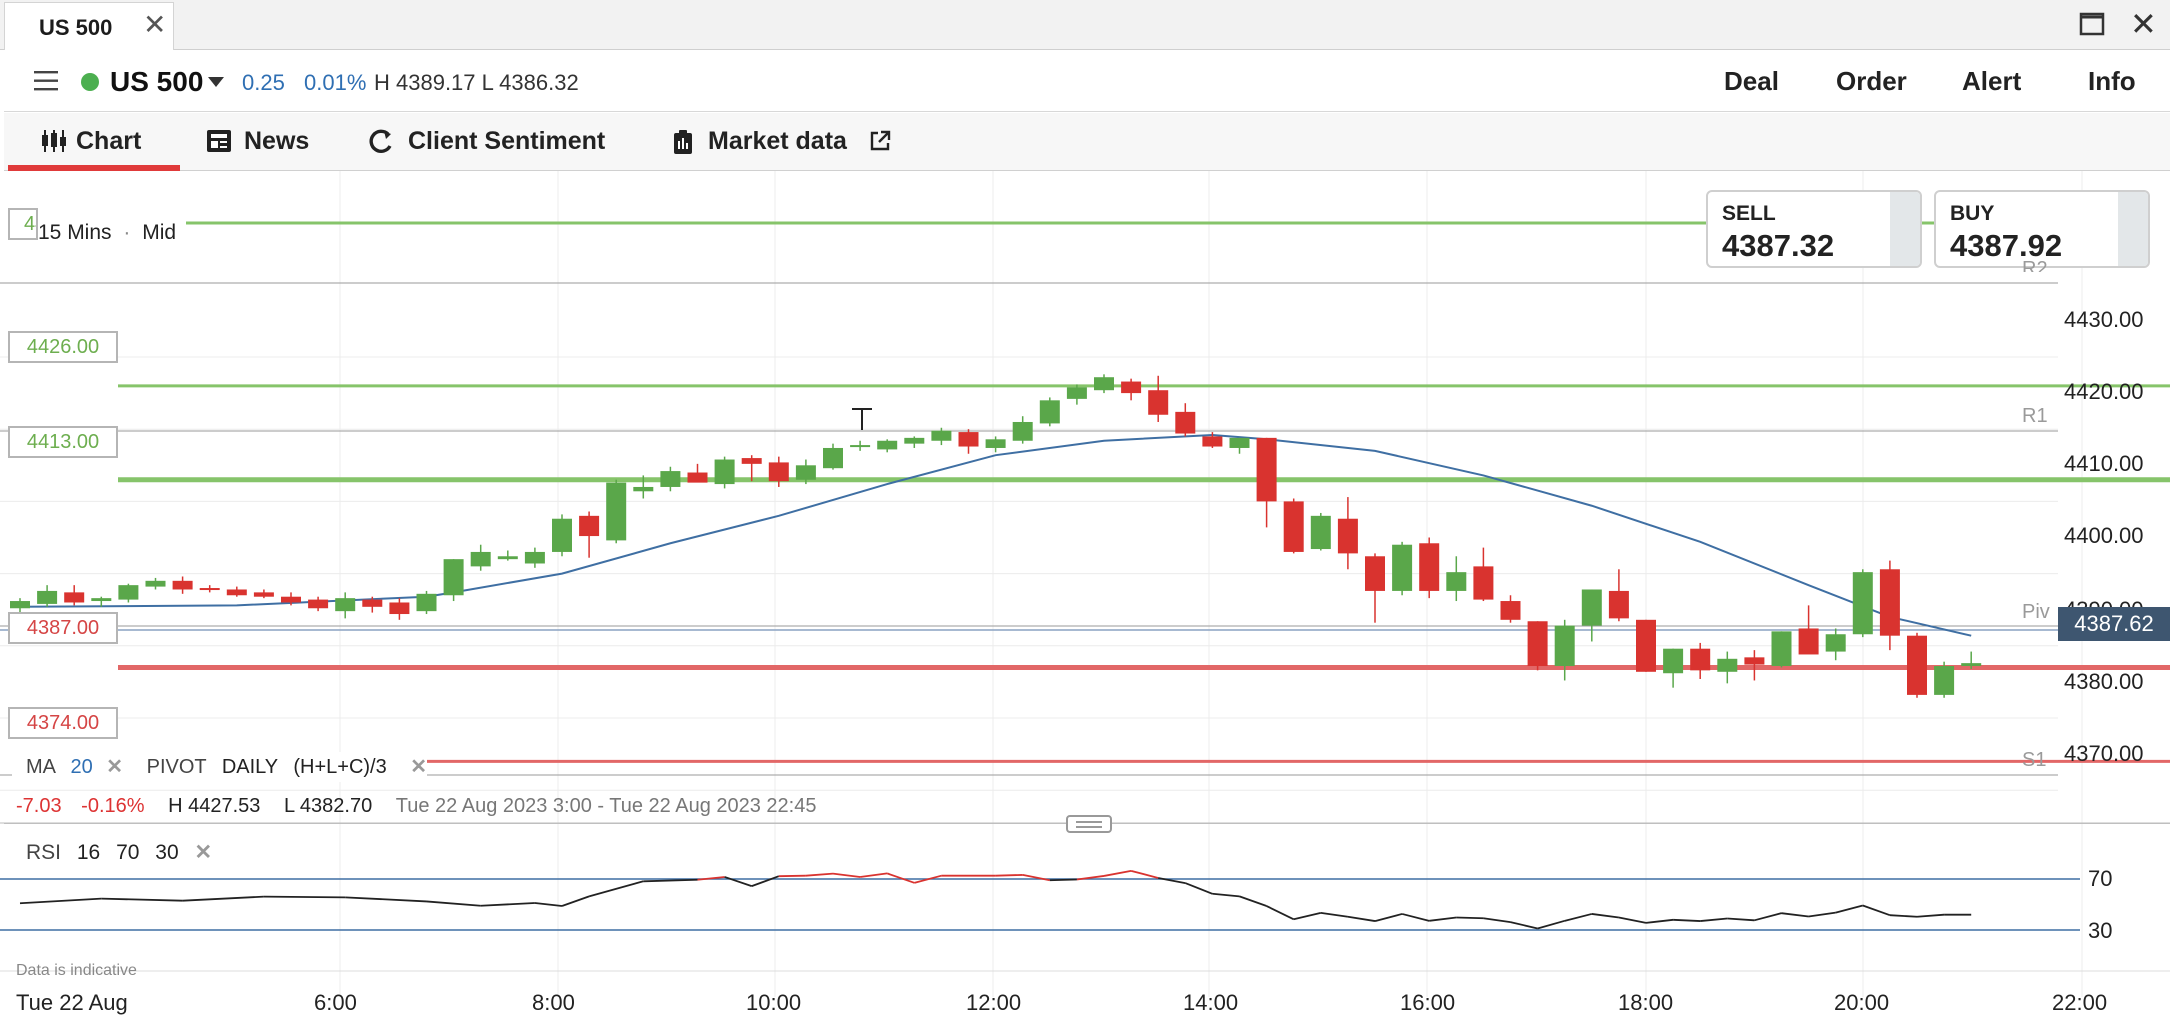 The image size is (2170, 1022). Describe the element at coordinates (419, 767) in the screenshot. I see `remove-pivot-icon: ✕` at that location.